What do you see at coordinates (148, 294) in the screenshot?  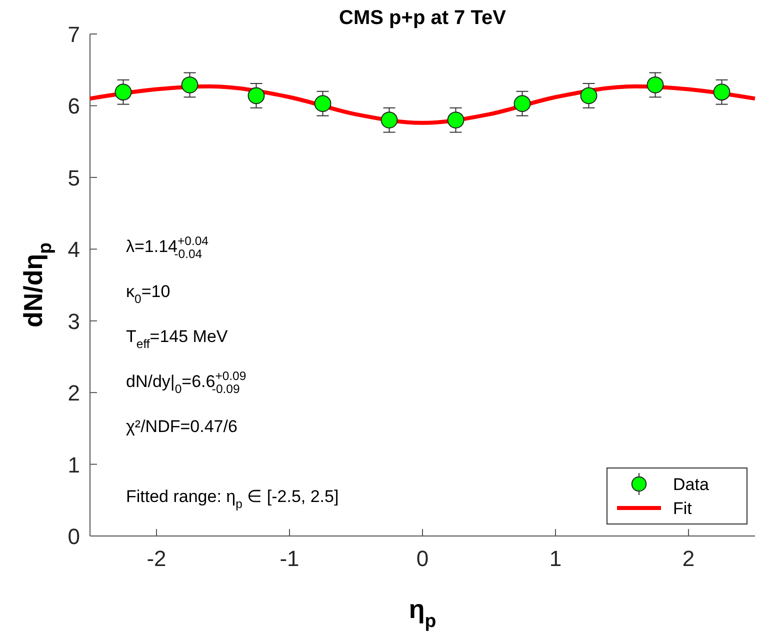 I see `annotation: κ$_{0}$=10` at bounding box center [148, 294].